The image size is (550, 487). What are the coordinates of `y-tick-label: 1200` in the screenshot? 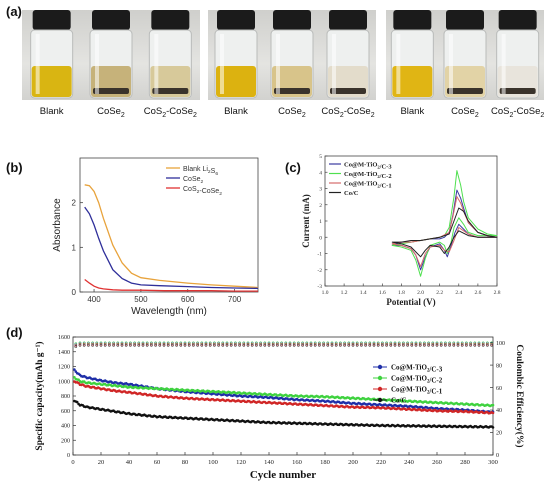 It's located at (64, 368).